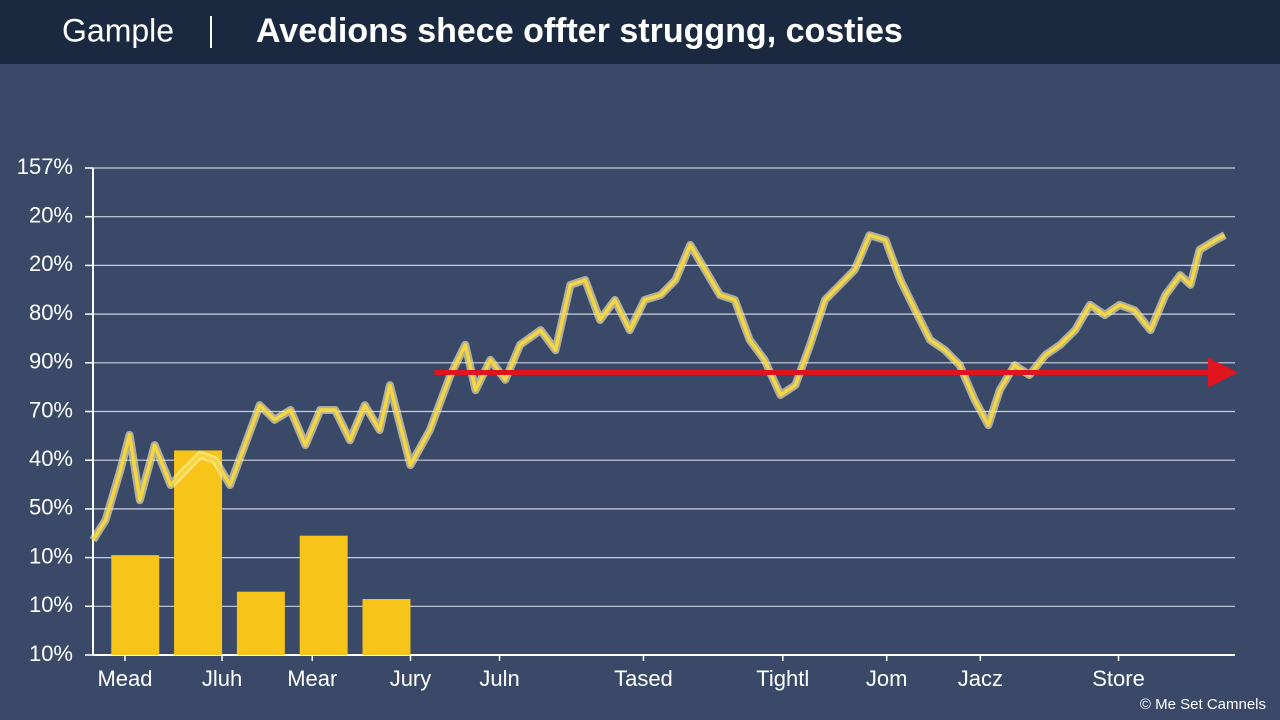  Describe the element at coordinates (51, 409) in the screenshot. I see `y-tick-label: 70%` at that location.